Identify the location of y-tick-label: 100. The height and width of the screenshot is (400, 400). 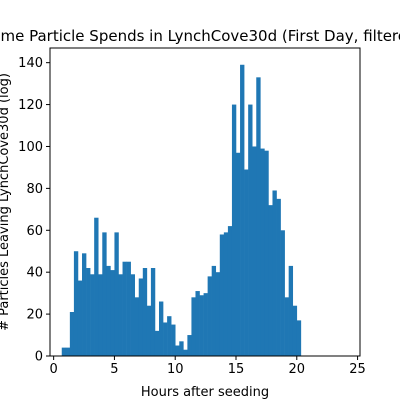
(30, 147).